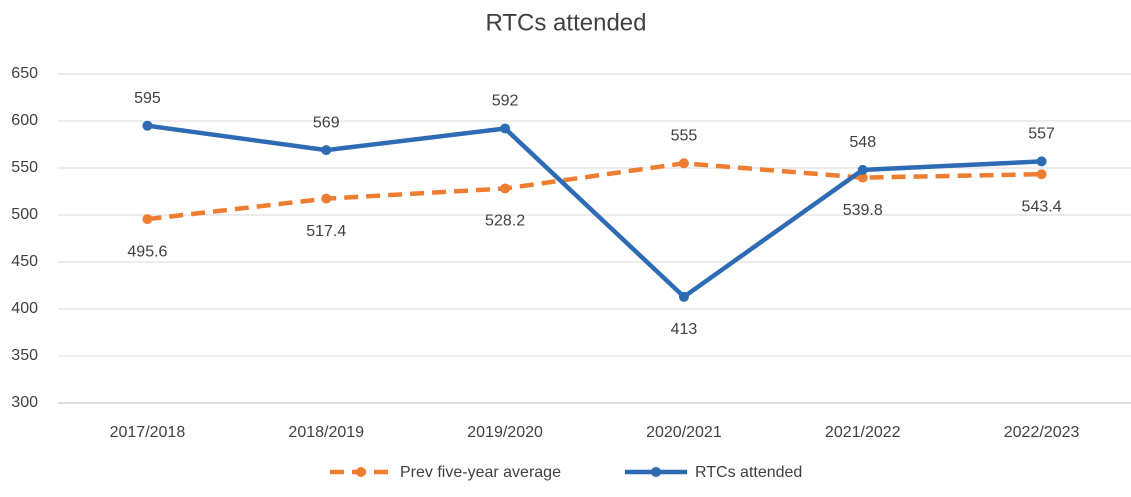  I want to click on data-label: 495.6, so click(147, 251).